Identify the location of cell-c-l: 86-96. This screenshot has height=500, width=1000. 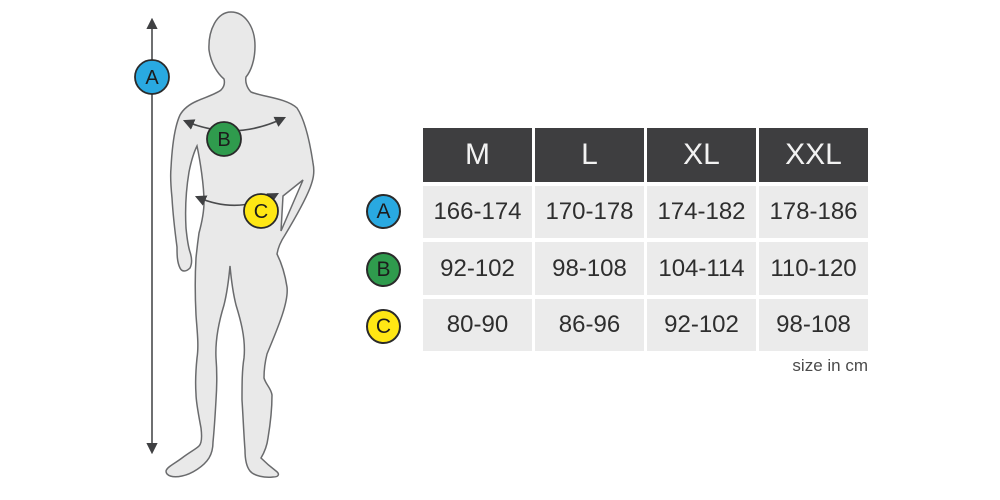
(589, 325).